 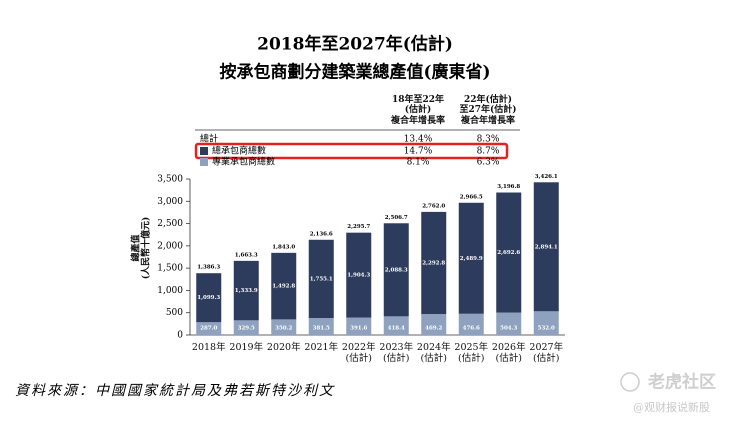 I want to click on total-label: 2,762.0, so click(x=433, y=206).